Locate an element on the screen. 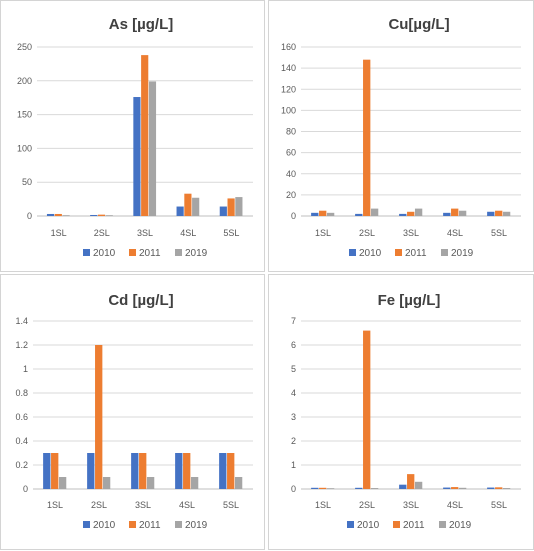 The width and height of the screenshot is (534, 551). y-tick-label: 140 is located at coordinates (288, 68).